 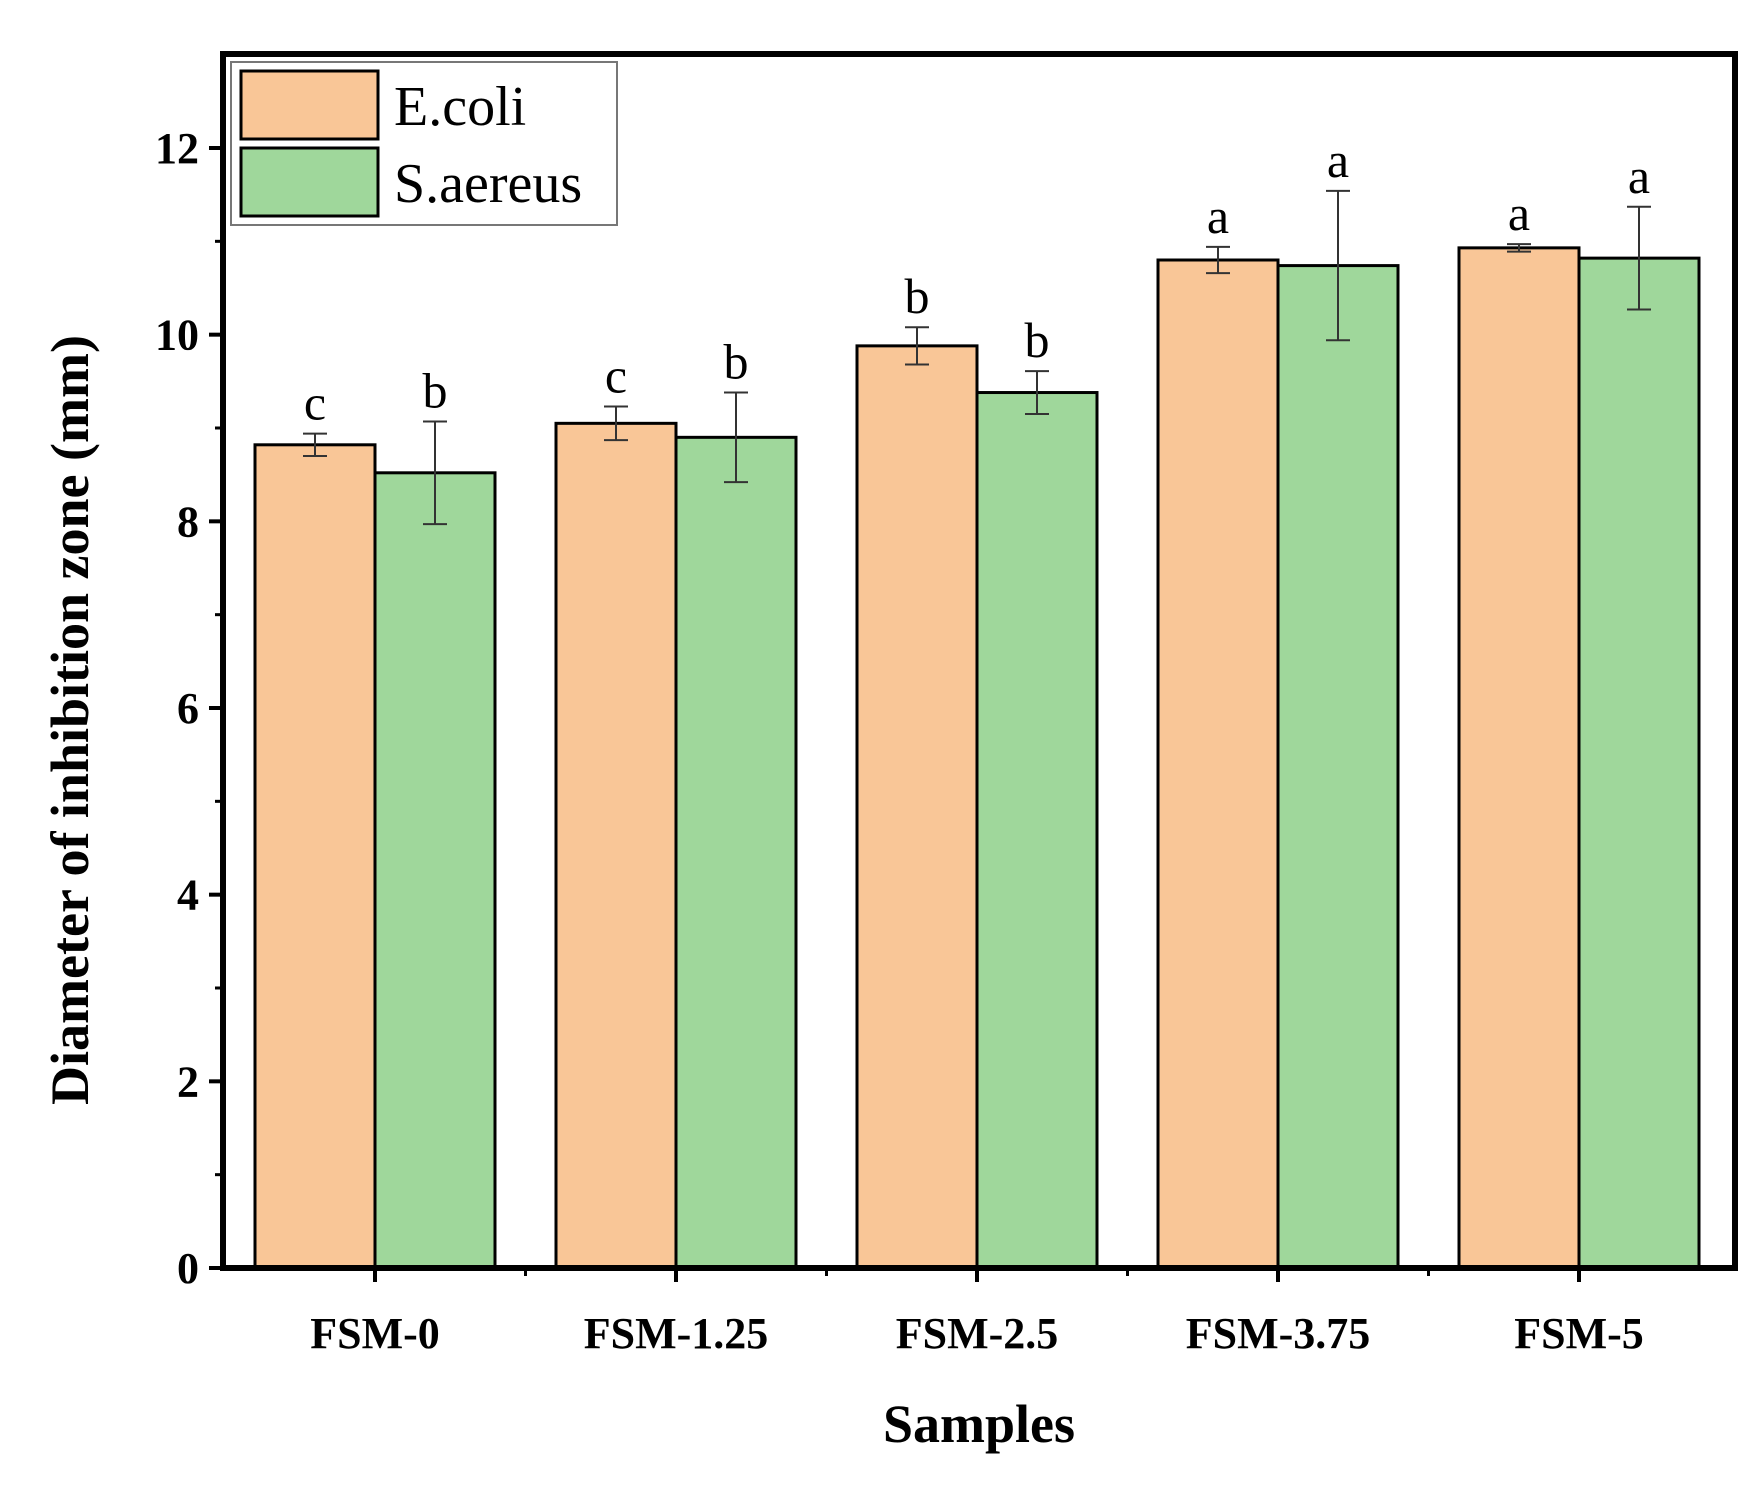 I want to click on legend-swatch-s-aereus, so click(x=309, y=182).